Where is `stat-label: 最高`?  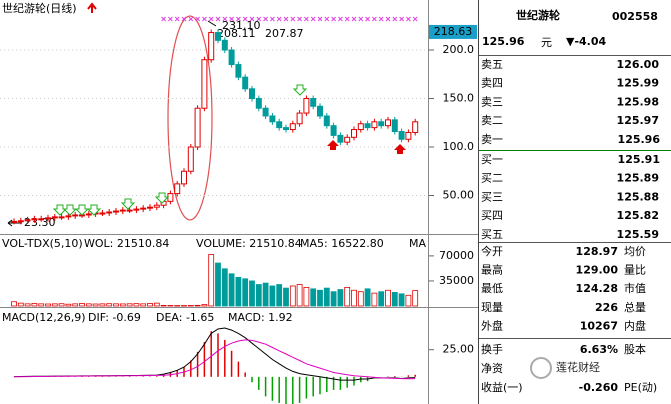 stat-label: 最高 is located at coordinates (492, 270).